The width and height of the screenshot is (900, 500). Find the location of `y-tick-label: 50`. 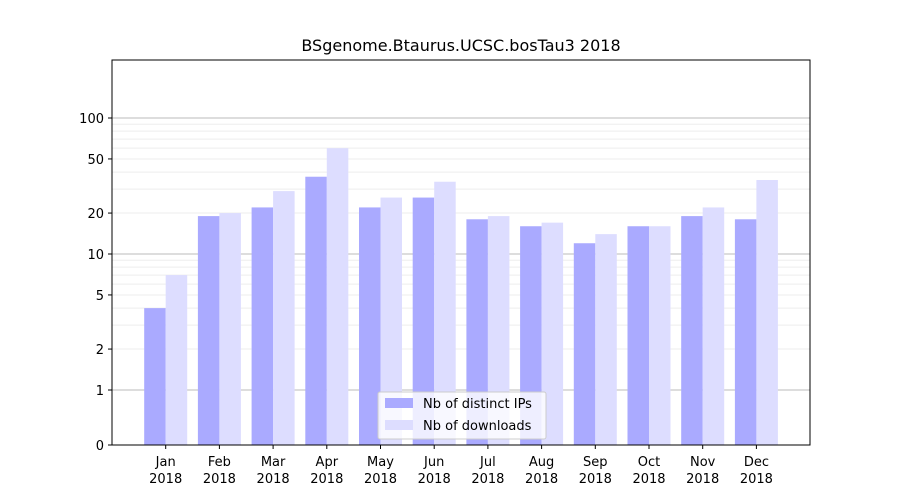

y-tick-label: 50 is located at coordinates (95, 160).